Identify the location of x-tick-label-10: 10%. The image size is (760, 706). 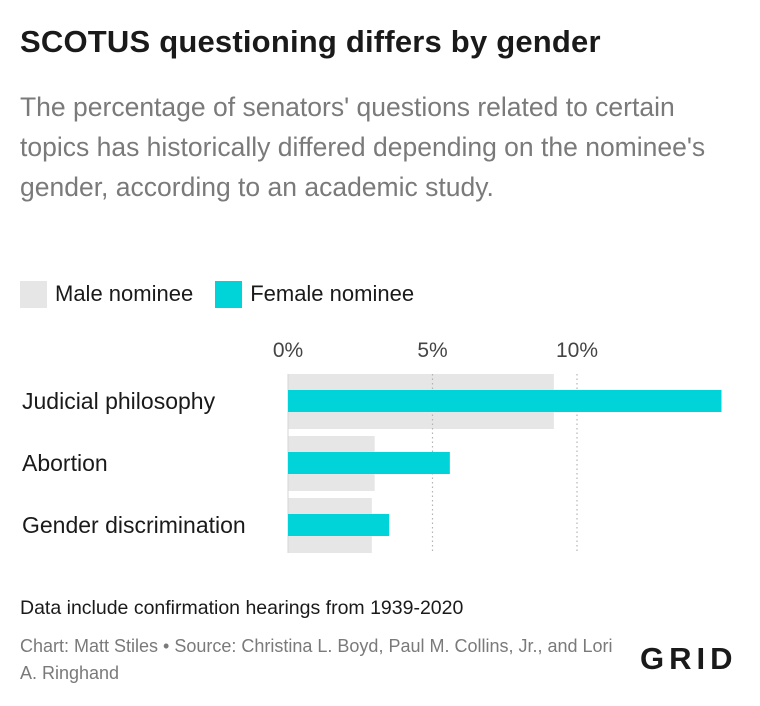
(577, 350).